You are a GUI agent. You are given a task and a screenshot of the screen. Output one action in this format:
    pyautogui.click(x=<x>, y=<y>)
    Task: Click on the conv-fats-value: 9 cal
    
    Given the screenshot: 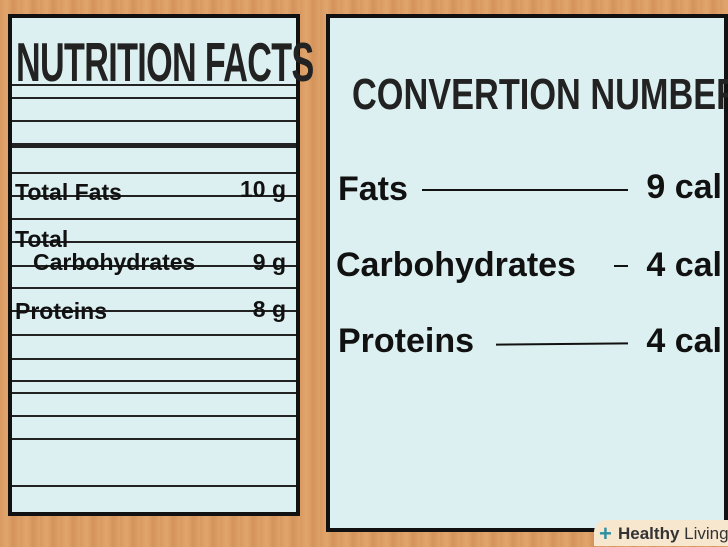 What is the action you would take?
    pyautogui.click(x=684, y=187)
    